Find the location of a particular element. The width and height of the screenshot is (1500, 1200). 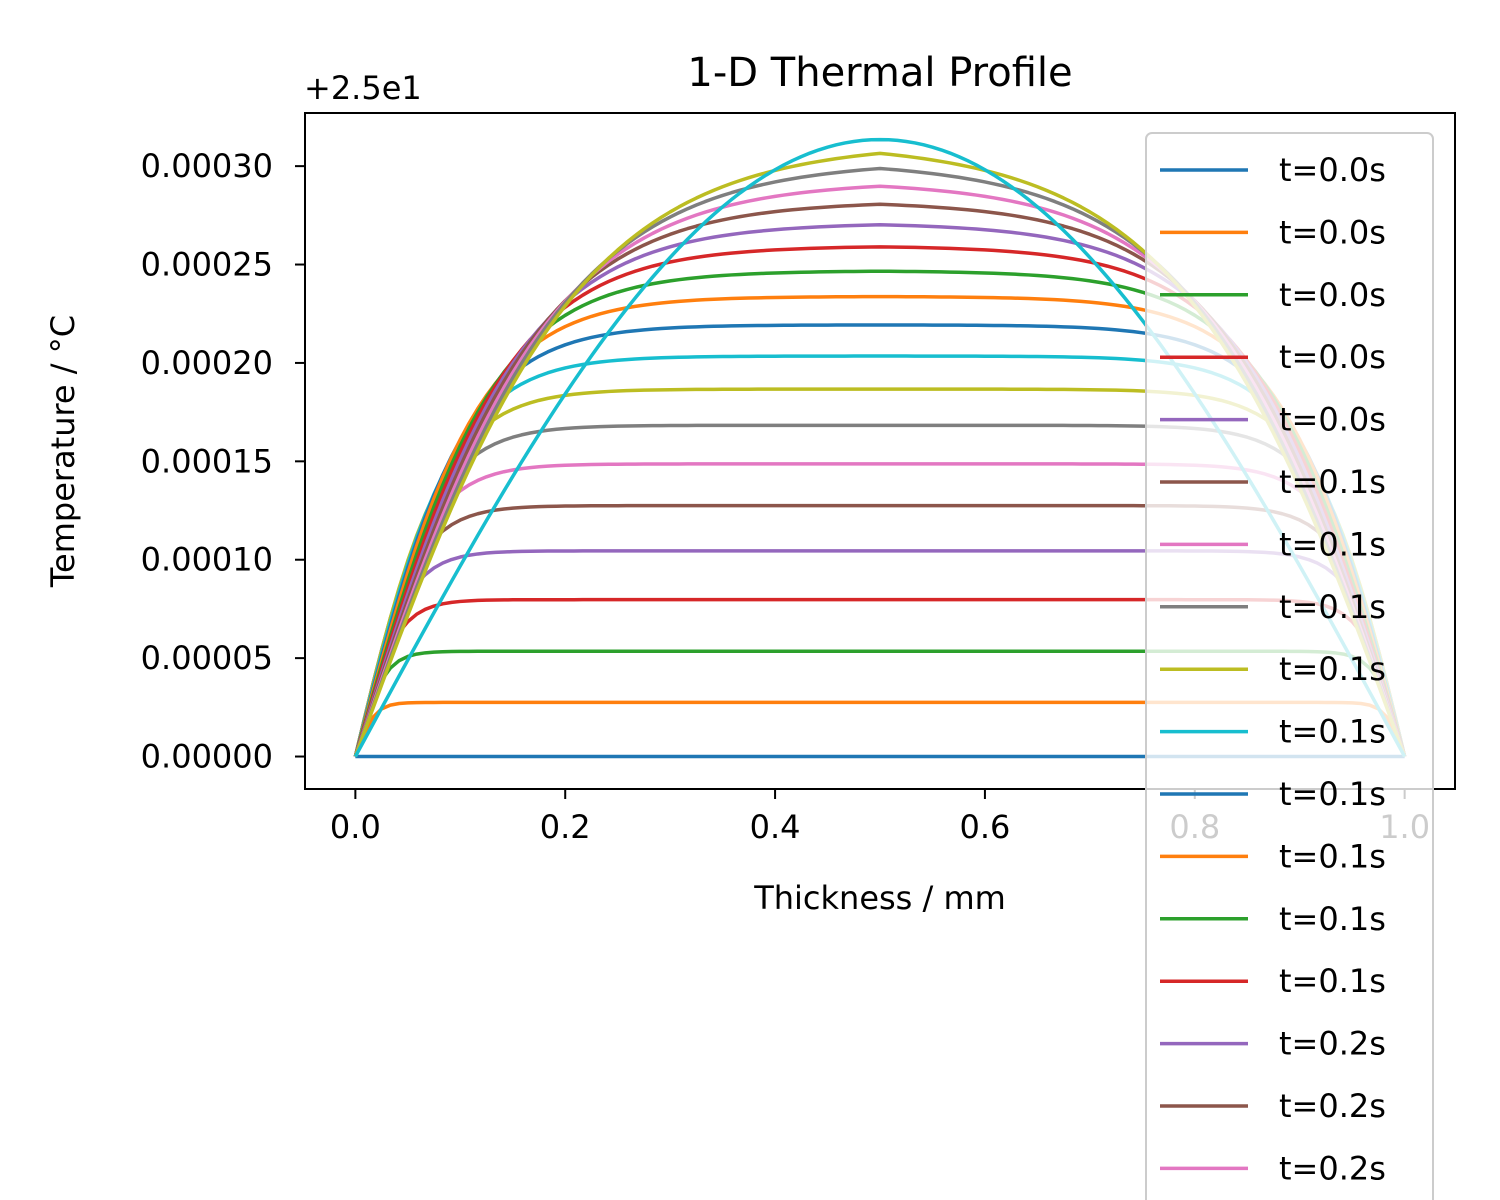

y-tick-label: 0.00025 is located at coordinates (207, 265).